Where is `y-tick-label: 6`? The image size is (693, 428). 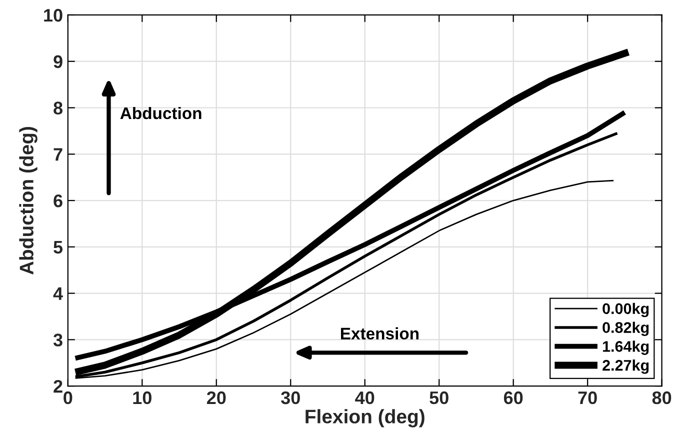
y-tick-label: 6 is located at coordinates (58, 201).